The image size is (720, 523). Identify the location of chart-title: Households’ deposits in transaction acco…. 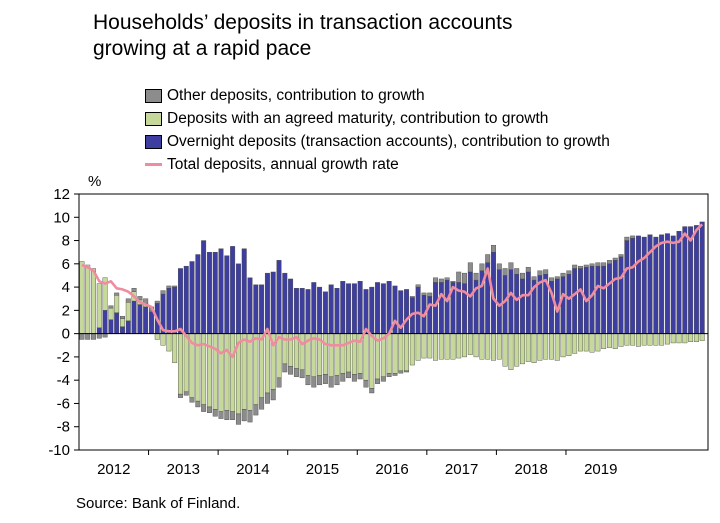
(302, 36).